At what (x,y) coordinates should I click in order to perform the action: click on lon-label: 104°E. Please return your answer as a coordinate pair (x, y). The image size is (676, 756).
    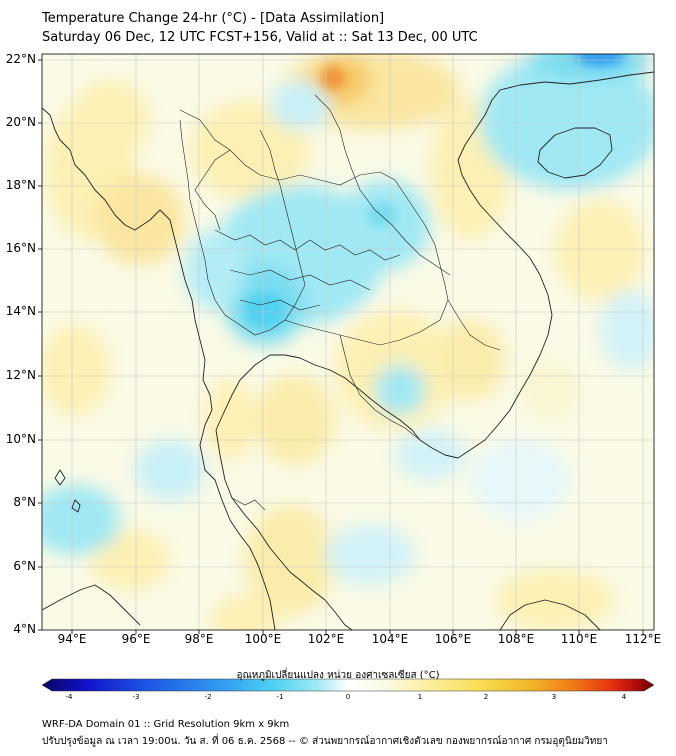
    Looking at the image, I should click on (390, 639).